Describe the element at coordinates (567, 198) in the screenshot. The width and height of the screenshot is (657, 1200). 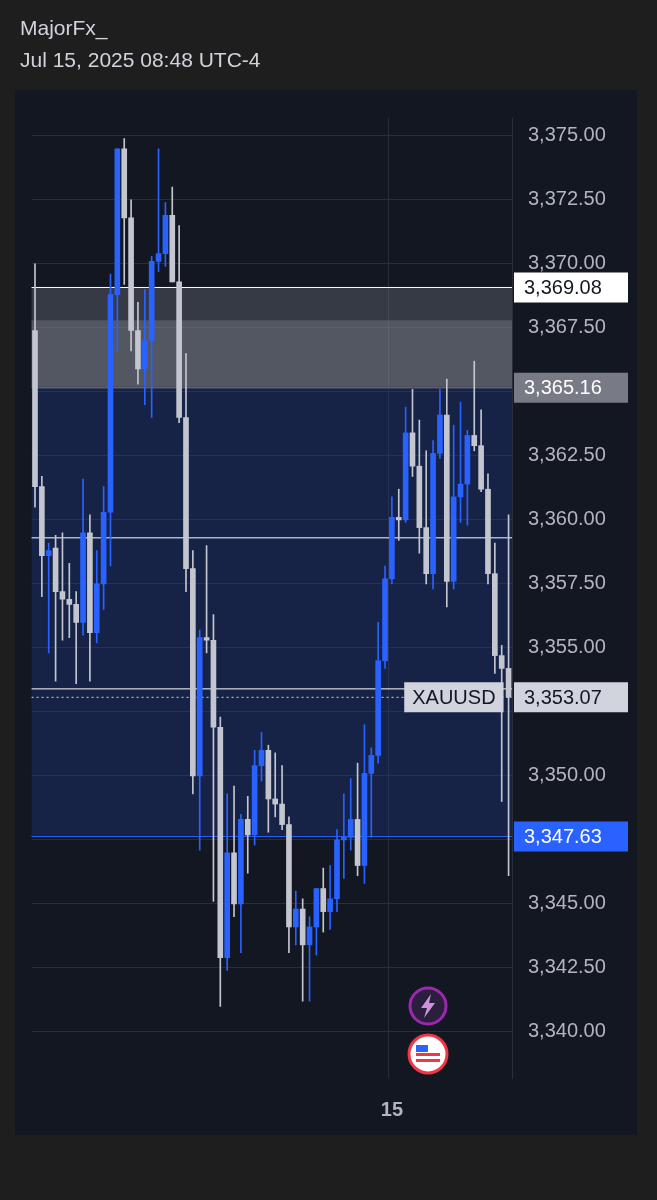
I see `y-tick-label: 3,372.50` at that location.